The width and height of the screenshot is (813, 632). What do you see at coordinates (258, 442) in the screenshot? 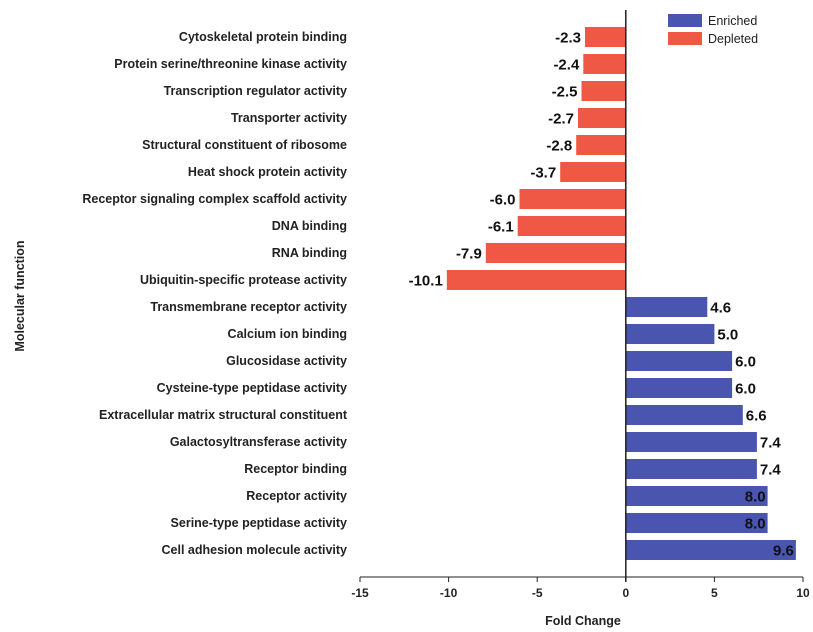
I see `category-label: Galactosyltransferase activity` at bounding box center [258, 442].